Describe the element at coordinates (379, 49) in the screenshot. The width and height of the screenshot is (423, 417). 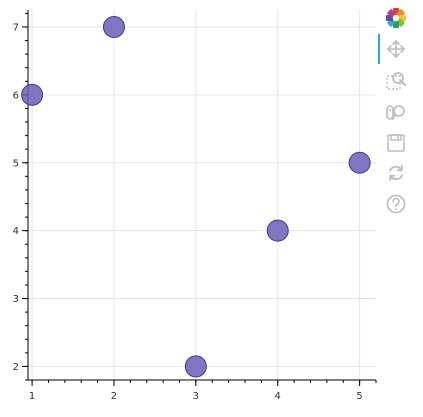
I see `active-tool-indicator` at that location.